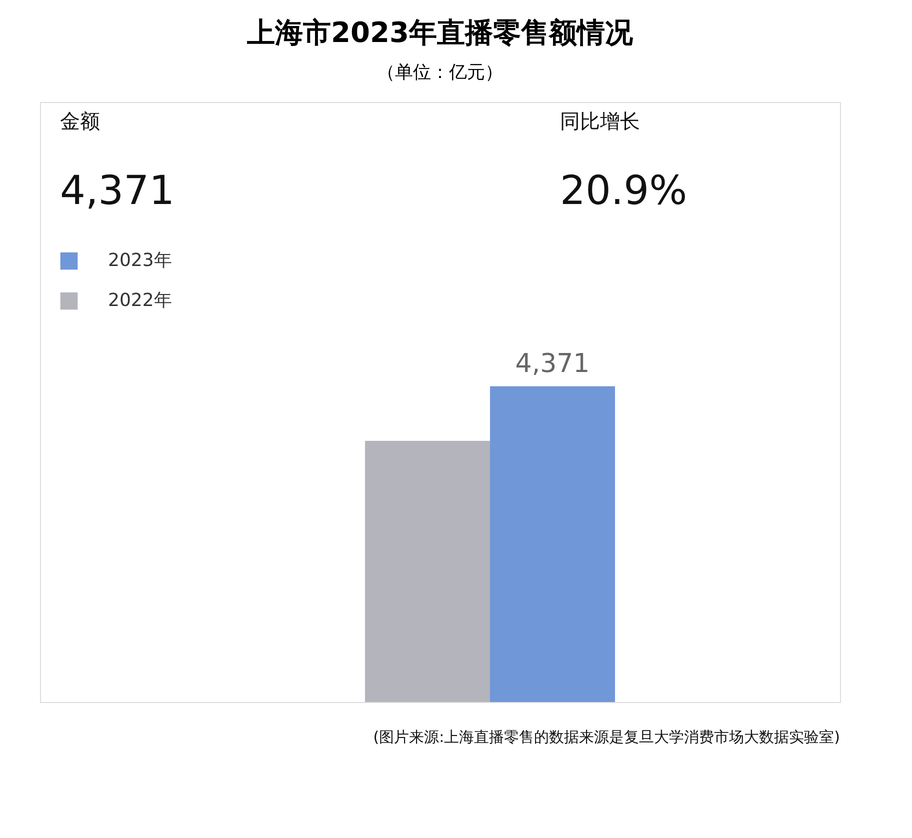 This screenshot has height=838, width=912. Describe the element at coordinates (552, 364) in the screenshot. I see `data-label: 4,371` at that location.